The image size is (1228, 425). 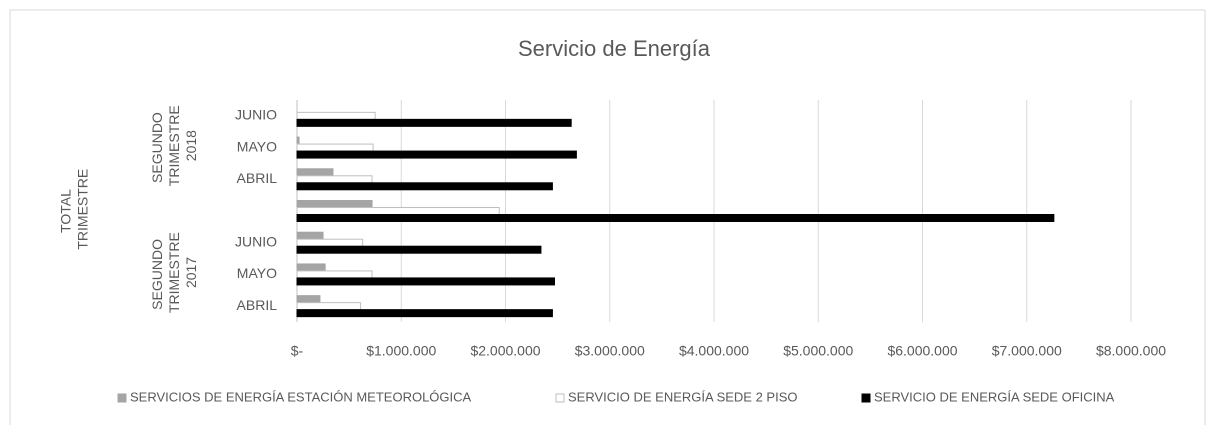 What do you see at coordinates (818, 351) in the screenshot?
I see `x-tick-label: $5.000.000` at bounding box center [818, 351].